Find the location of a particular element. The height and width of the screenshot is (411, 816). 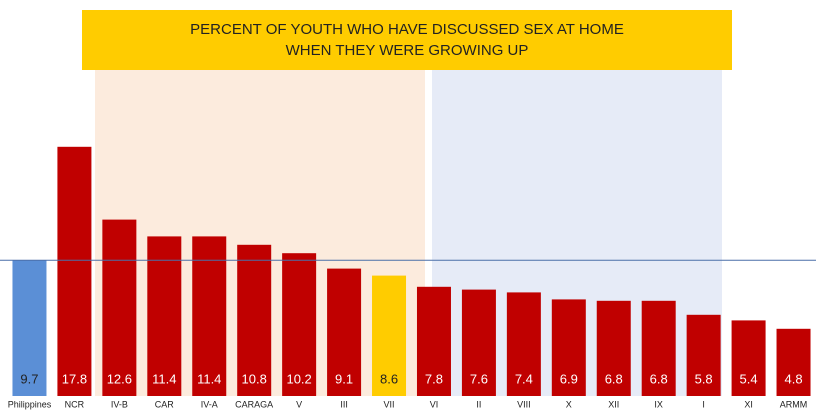

x-tick-label: NCR is located at coordinates (75, 404).